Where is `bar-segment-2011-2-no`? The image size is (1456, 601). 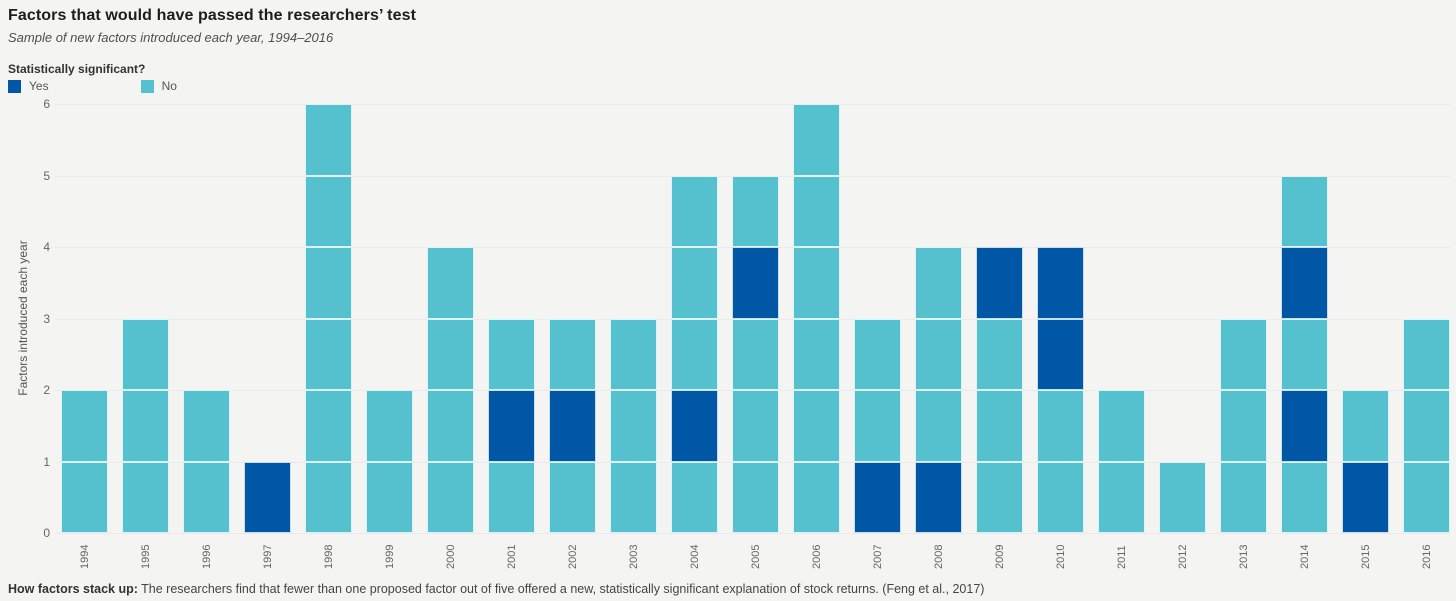
bar-segment-2011-2-no is located at coordinates (1121, 426).